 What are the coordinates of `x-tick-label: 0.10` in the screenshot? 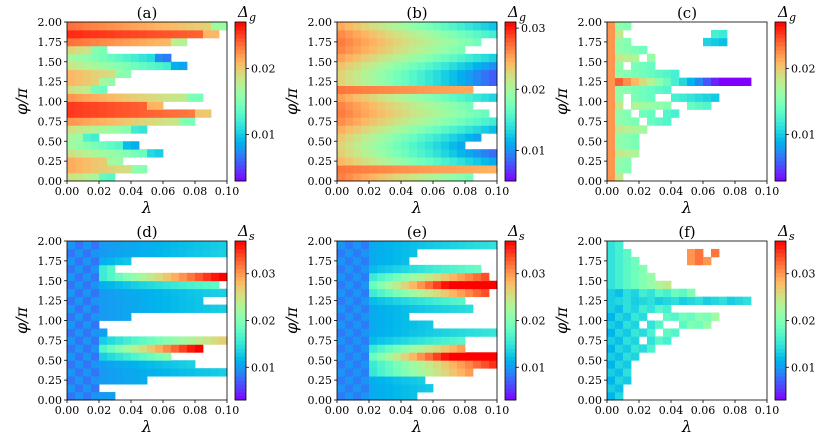 It's located at (227, 410).